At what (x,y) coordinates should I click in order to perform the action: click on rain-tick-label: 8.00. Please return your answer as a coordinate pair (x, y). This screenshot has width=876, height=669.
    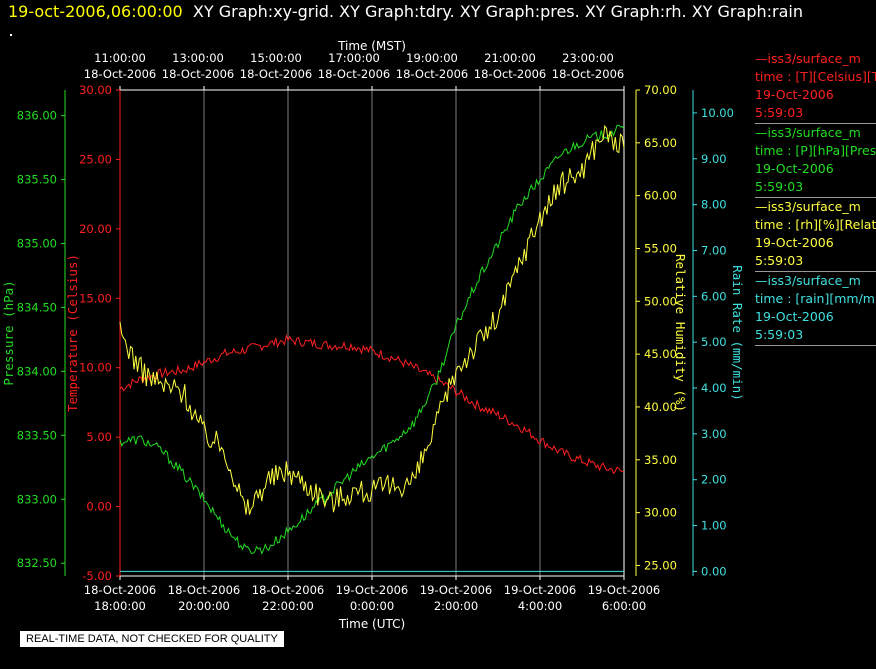
    Looking at the image, I should click on (714, 205).